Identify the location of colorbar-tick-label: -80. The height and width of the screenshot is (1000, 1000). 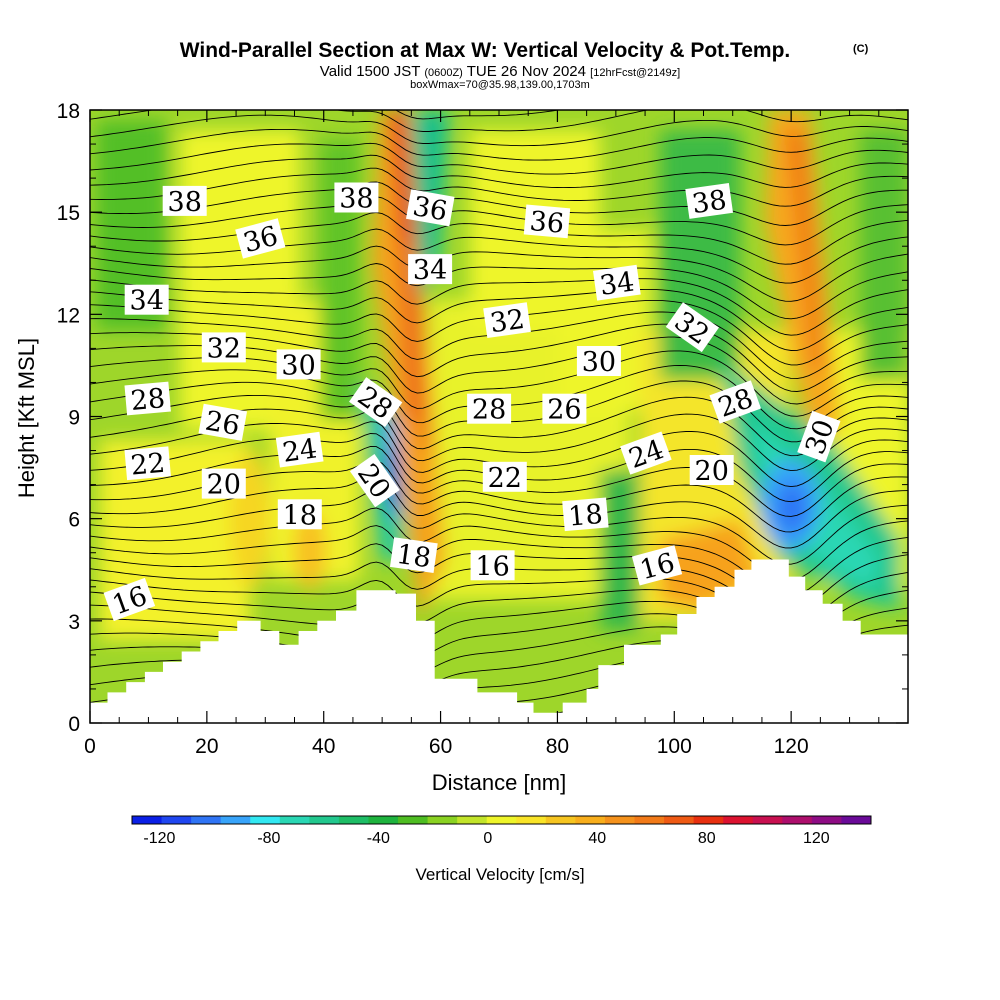
(268, 838).